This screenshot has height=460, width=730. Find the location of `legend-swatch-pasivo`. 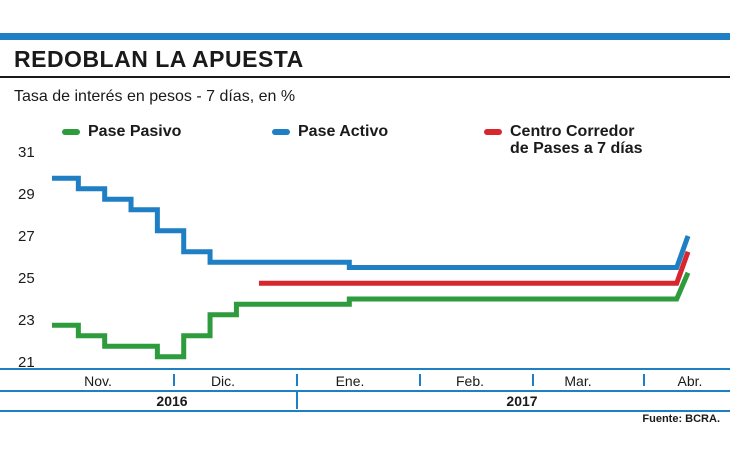

legend-swatch-pasivo is located at coordinates (71, 132).